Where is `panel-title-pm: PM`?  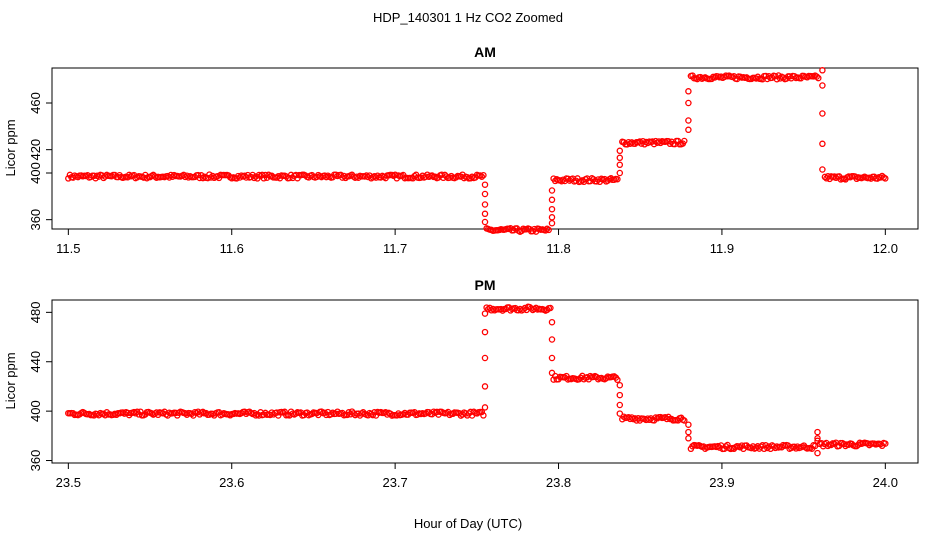
panel-title-pm: PM is located at coordinates (485, 285).